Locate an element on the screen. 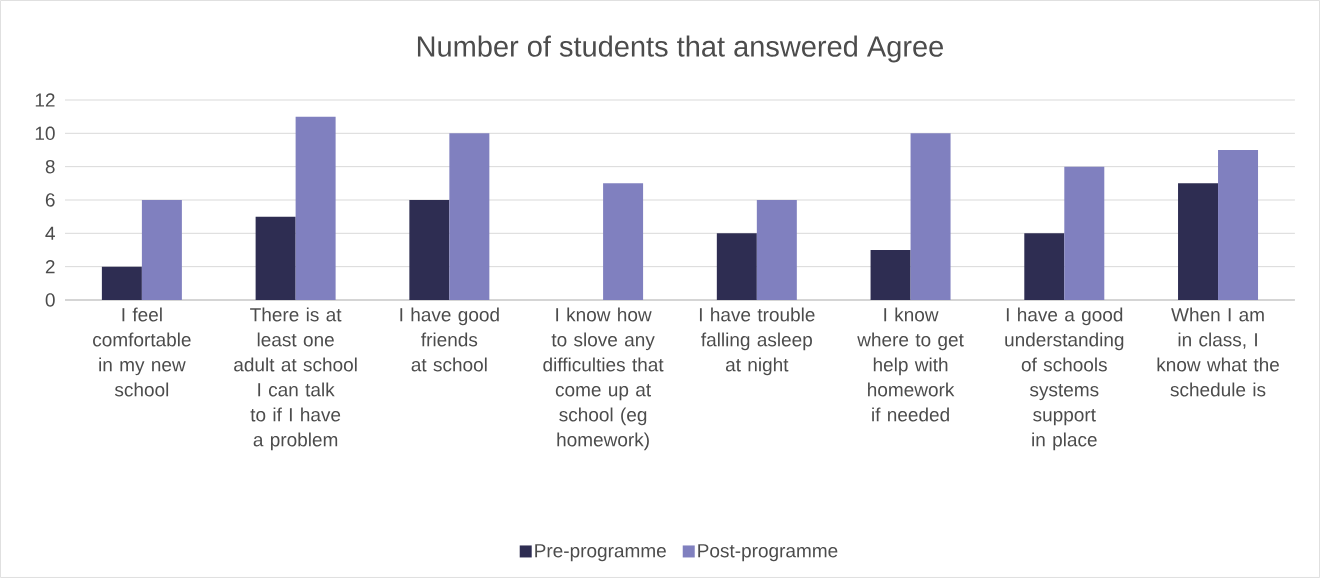 This screenshot has height=578, width=1320. y-tick-label: 8 is located at coordinates (50, 166).